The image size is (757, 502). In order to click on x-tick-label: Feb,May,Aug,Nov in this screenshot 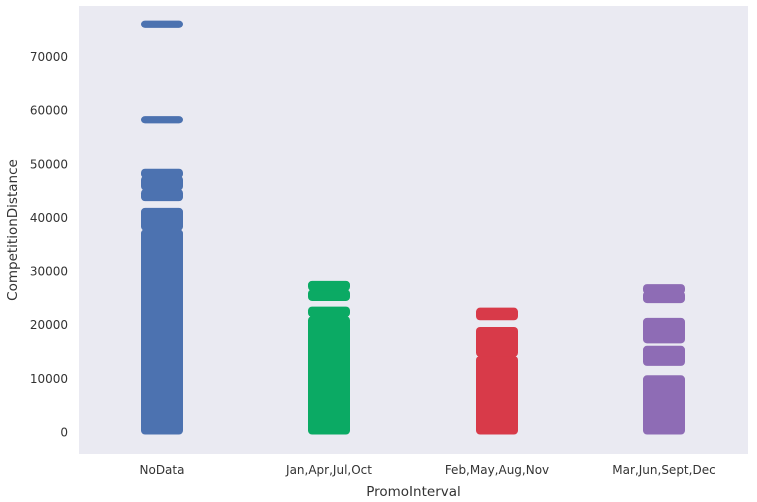, I will do `click(497, 470)`.